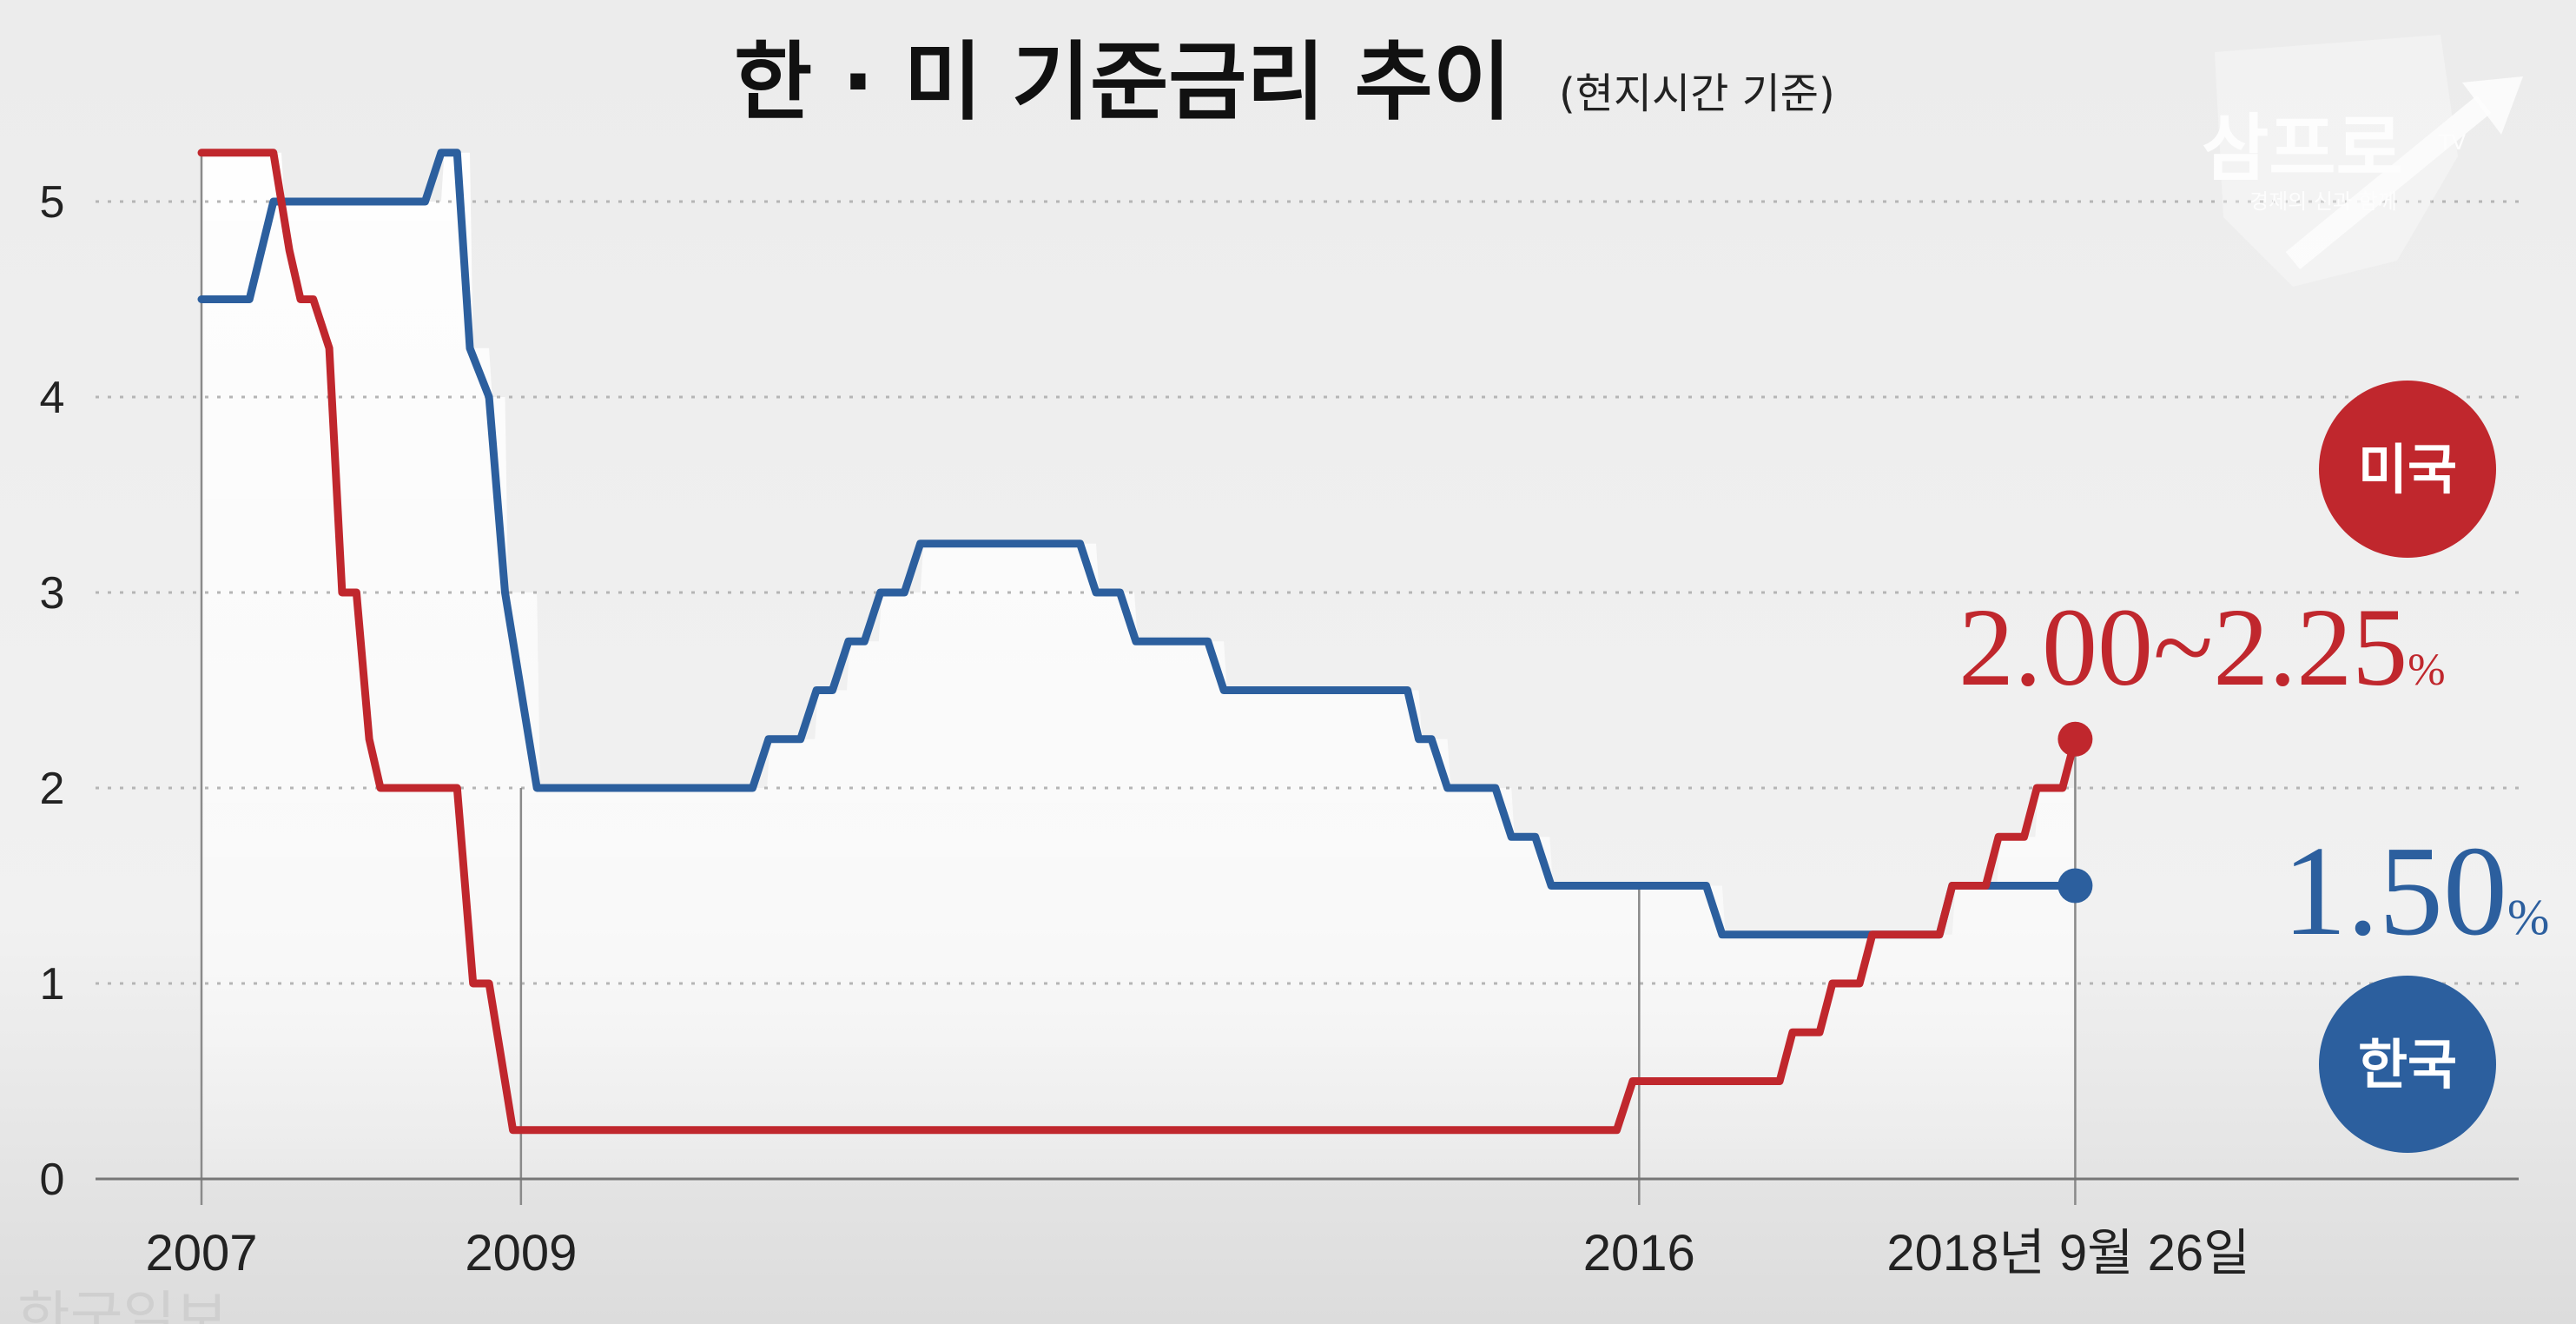 This screenshot has width=2576, height=1324. Describe the element at coordinates (1122, 83) in the screenshot. I see `chart-title: 한 · 미 기준금리 추이` at that location.